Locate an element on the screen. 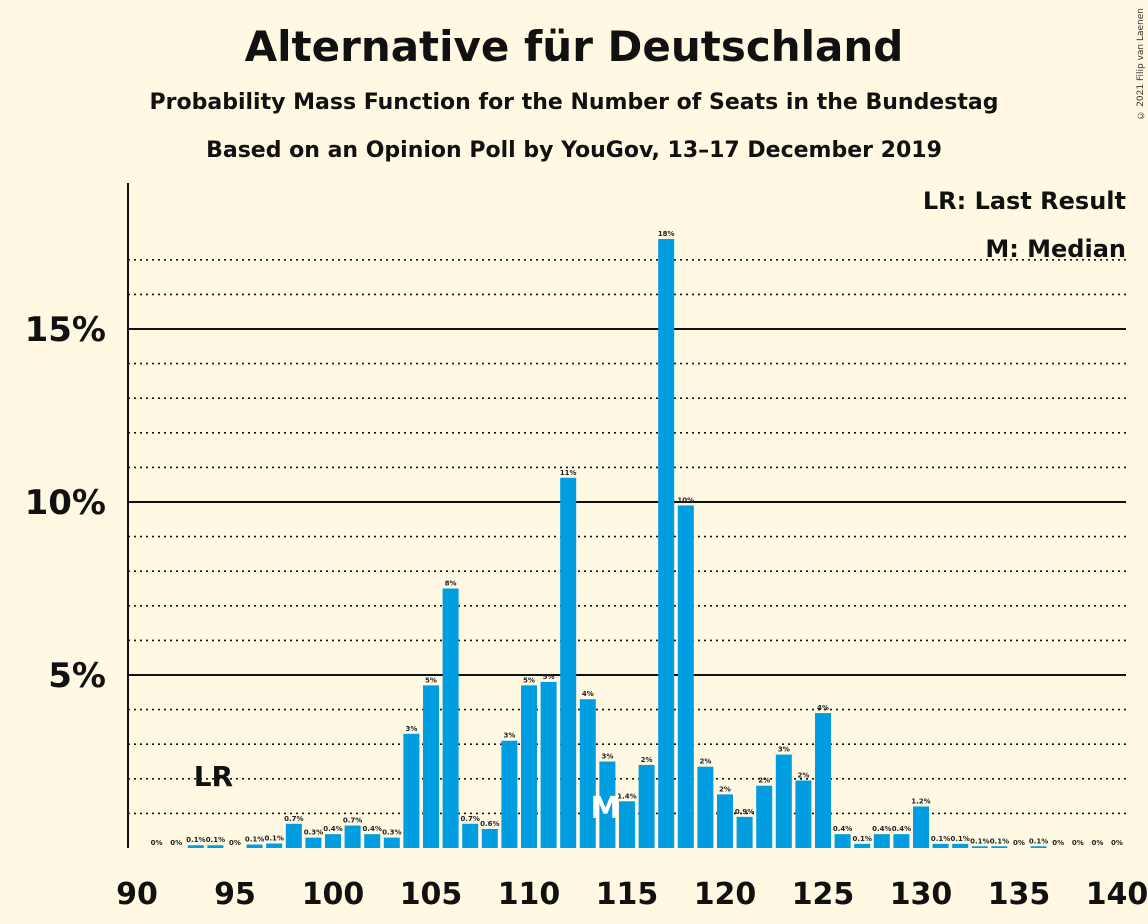  data-label-seat-91: 0% is located at coordinates (157, 843).